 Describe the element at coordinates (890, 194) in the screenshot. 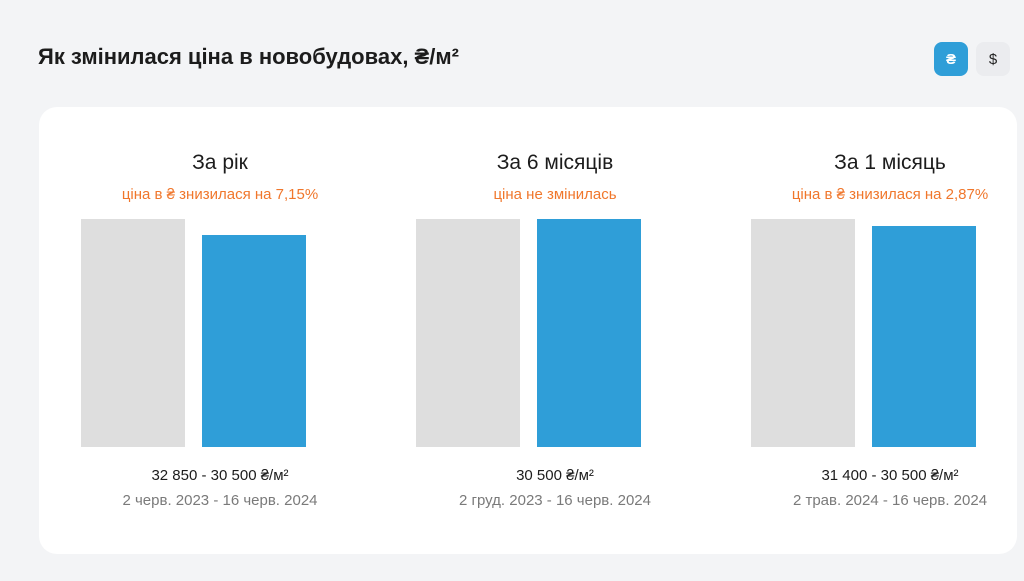

I see `price-change-text: ціна в ₴ знизилася на 2,87%` at that location.